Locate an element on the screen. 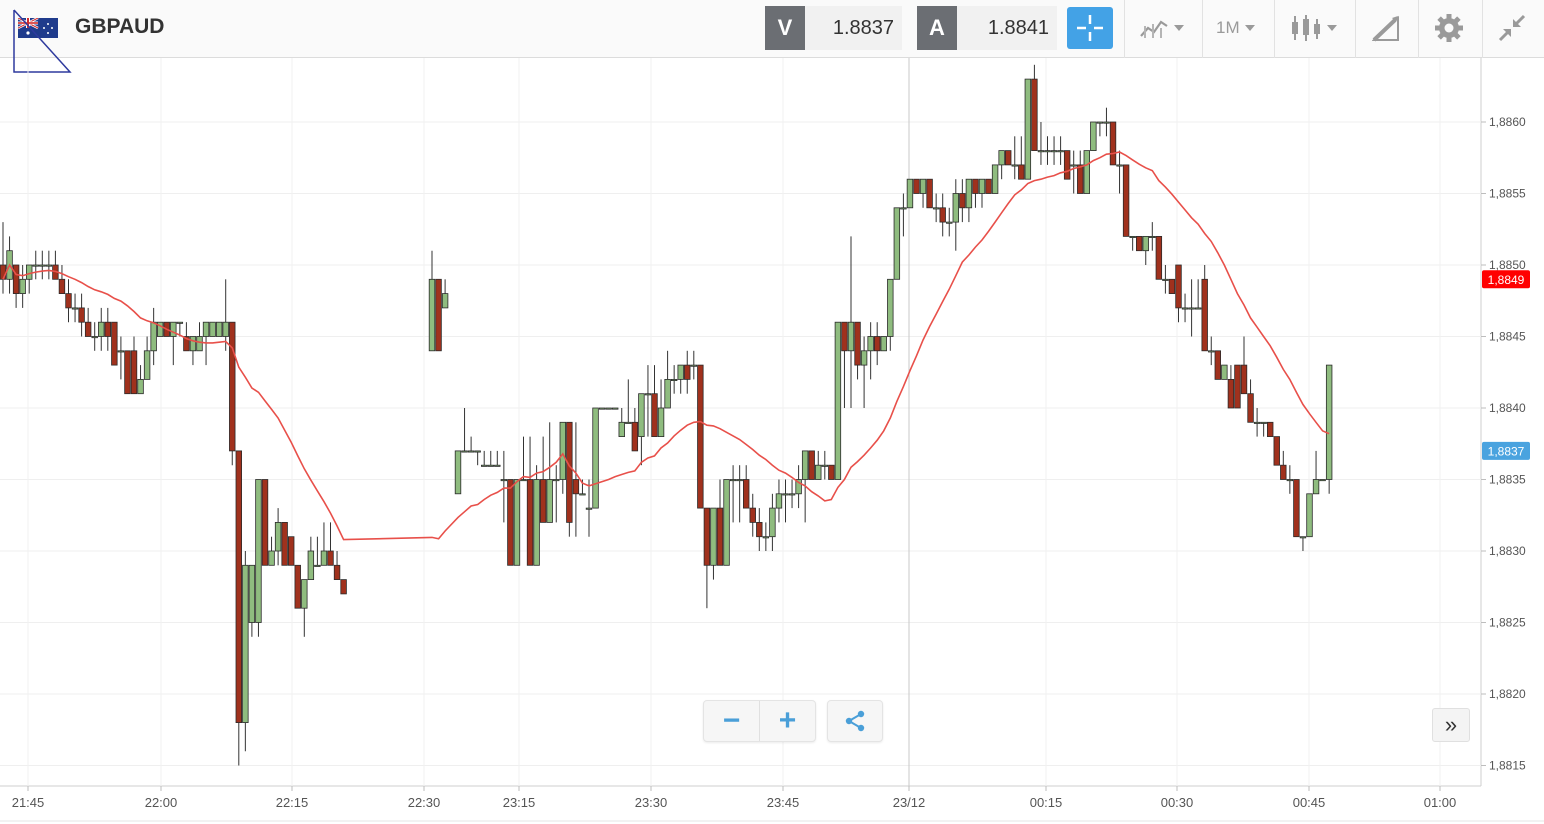  drawing-tools-button is located at coordinates (1386, 28).